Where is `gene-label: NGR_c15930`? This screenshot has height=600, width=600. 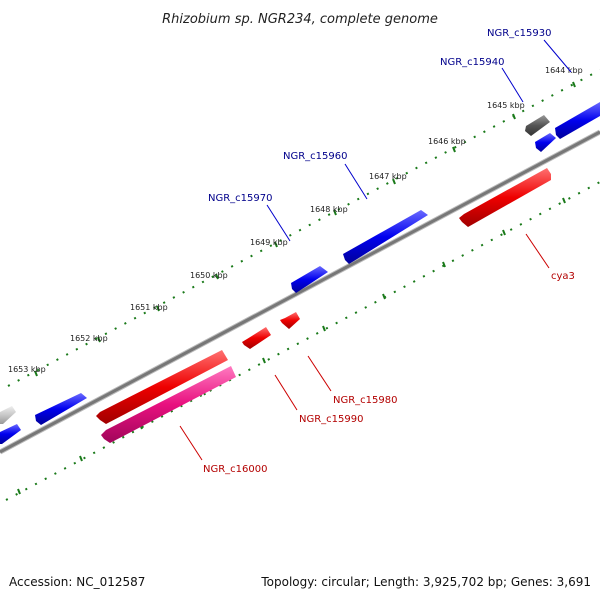
gene-label: NGR_c15930 is located at coordinates (519, 33).